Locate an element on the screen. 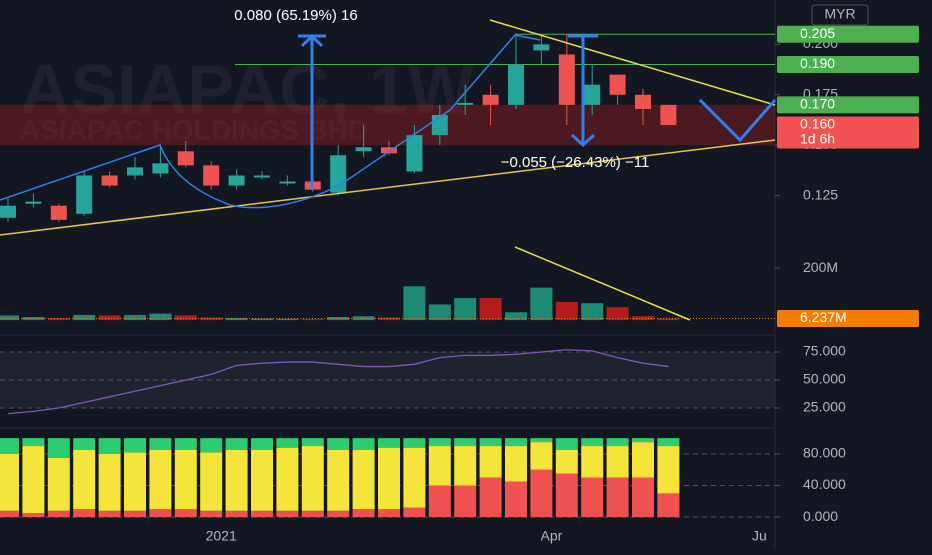 This screenshot has width=932, height=555. y-tick-label: 25.000 is located at coordinates (824, 407).